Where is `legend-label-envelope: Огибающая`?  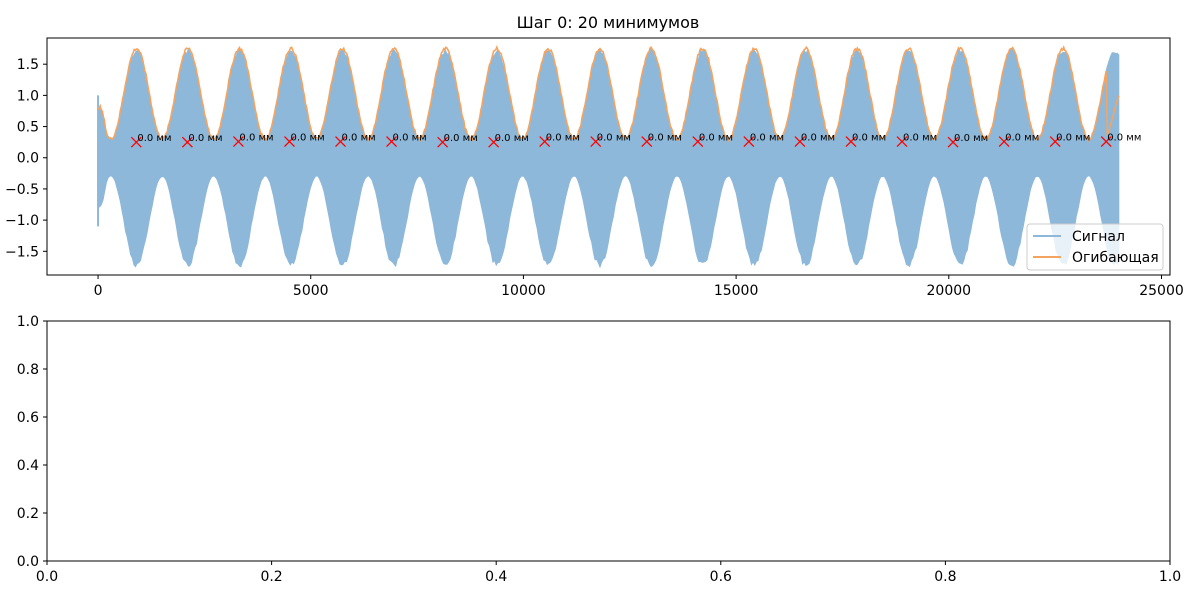
legend-label-envelope: Огибающая is located at coordinates (1115, 258).